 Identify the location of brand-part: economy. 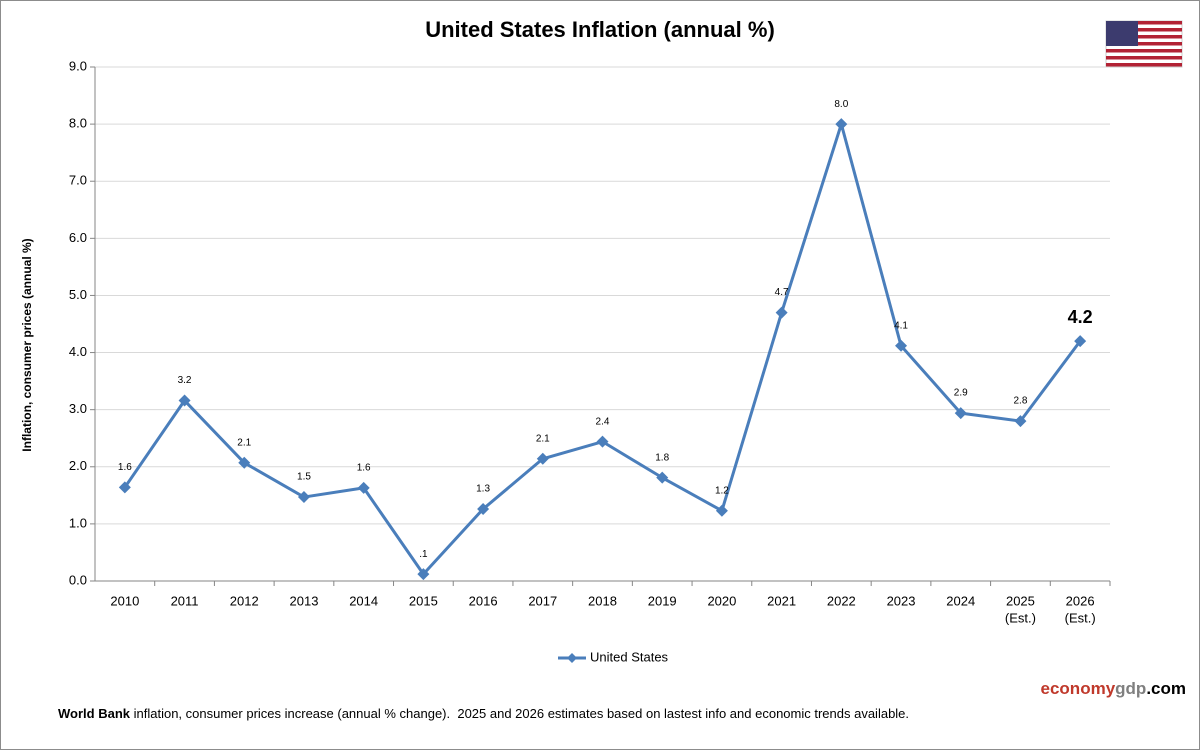
(1078, 688).